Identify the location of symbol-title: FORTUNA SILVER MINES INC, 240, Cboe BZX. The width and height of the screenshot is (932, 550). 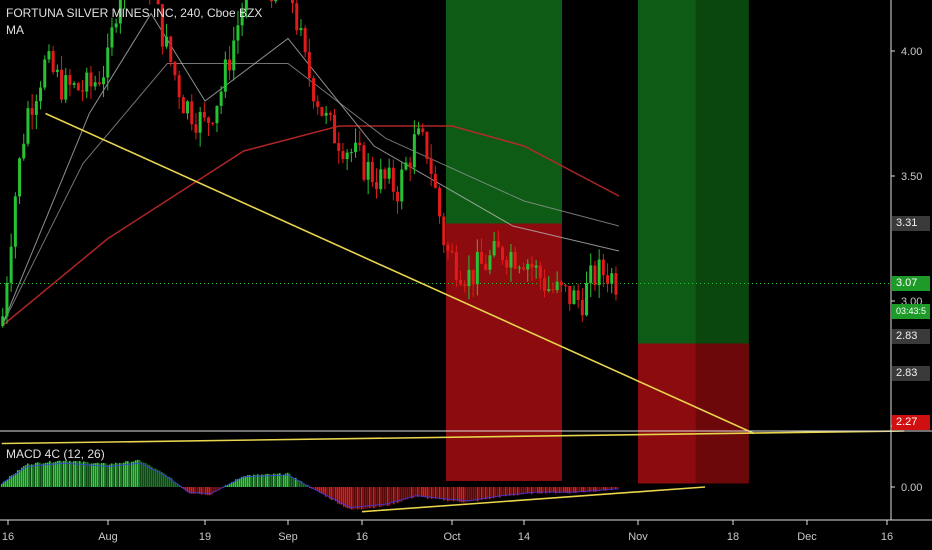
(134, 13).